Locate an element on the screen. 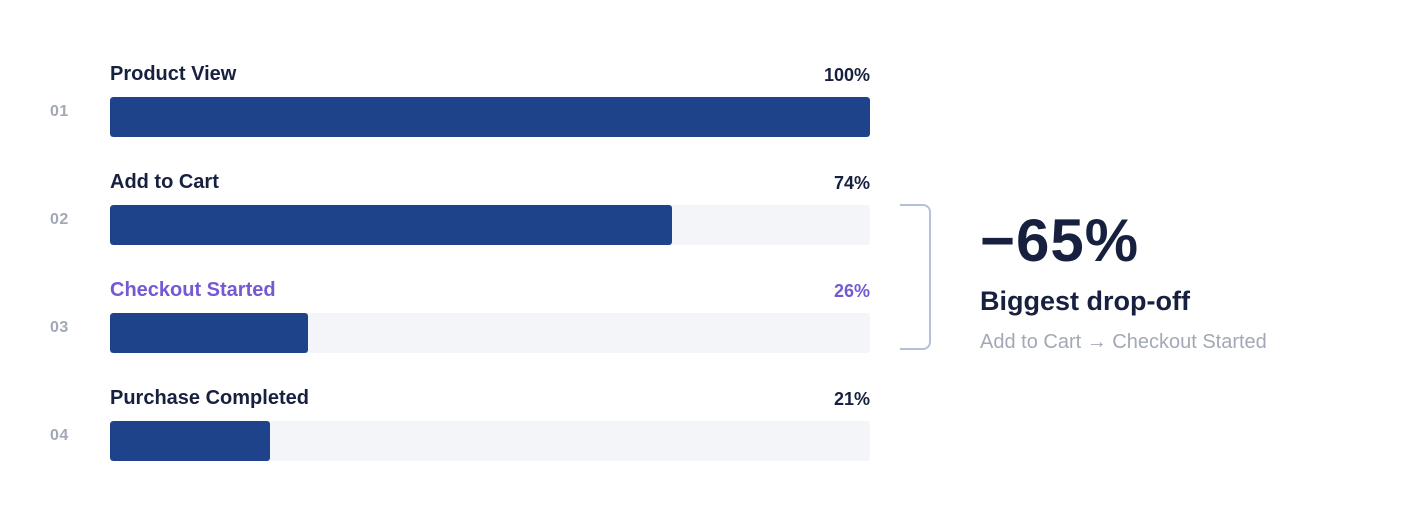  drop-off-detail: Add to Cart → Checkout Started is located at coordinates (1123, 342).